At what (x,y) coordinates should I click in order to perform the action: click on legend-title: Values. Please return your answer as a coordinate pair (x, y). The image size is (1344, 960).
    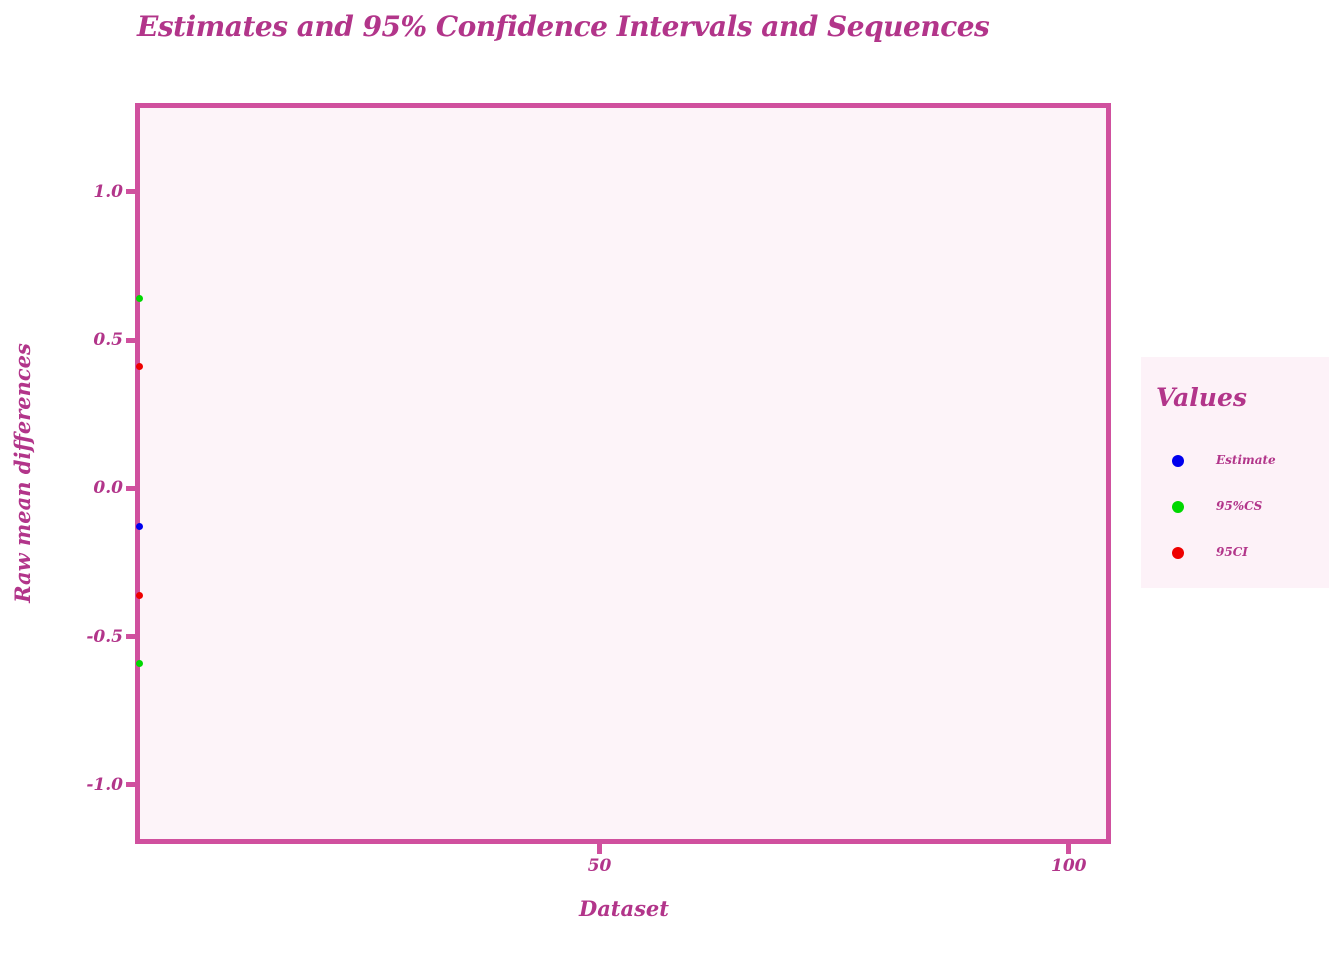
    Looking at the image, I should click on (1201, 397).